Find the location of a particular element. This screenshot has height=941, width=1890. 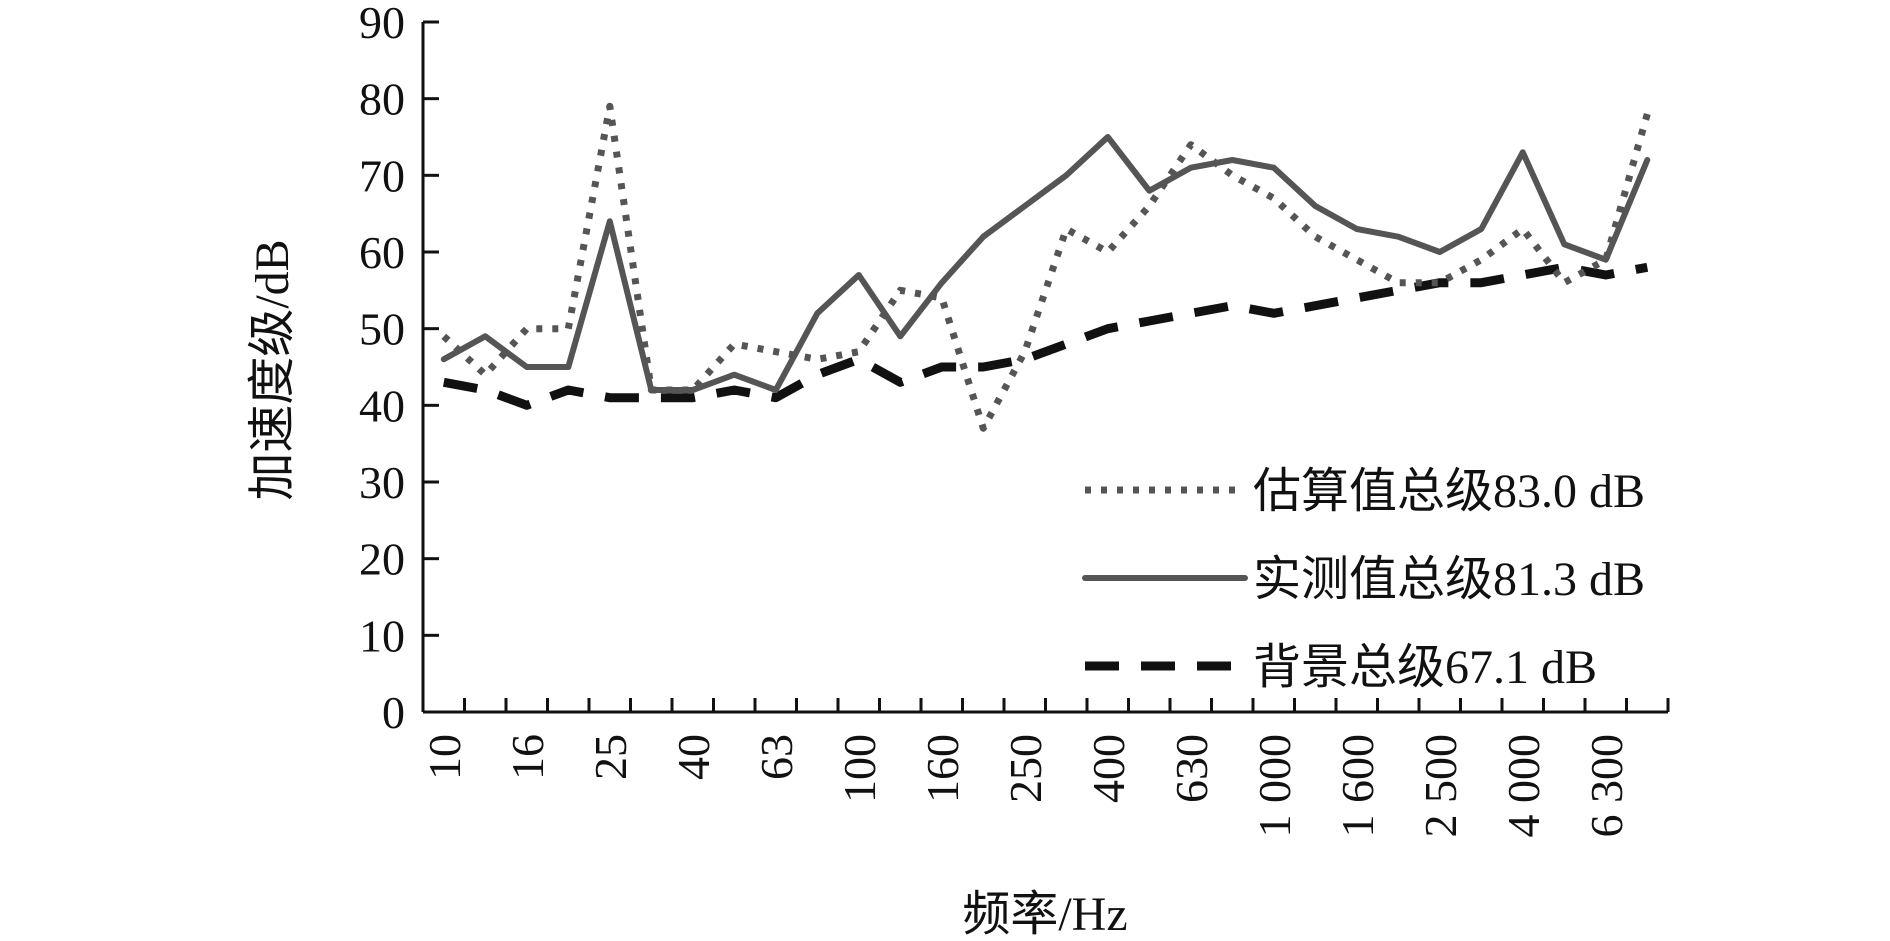

y-tick-label: 60 is located at coordinates (382, 252).